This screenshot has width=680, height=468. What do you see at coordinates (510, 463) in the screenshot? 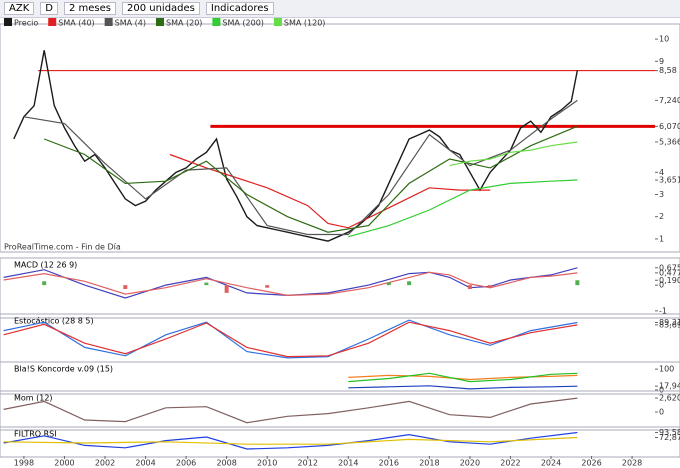
I see `x-tick-label: 2022` at bounding box center [510, 463].